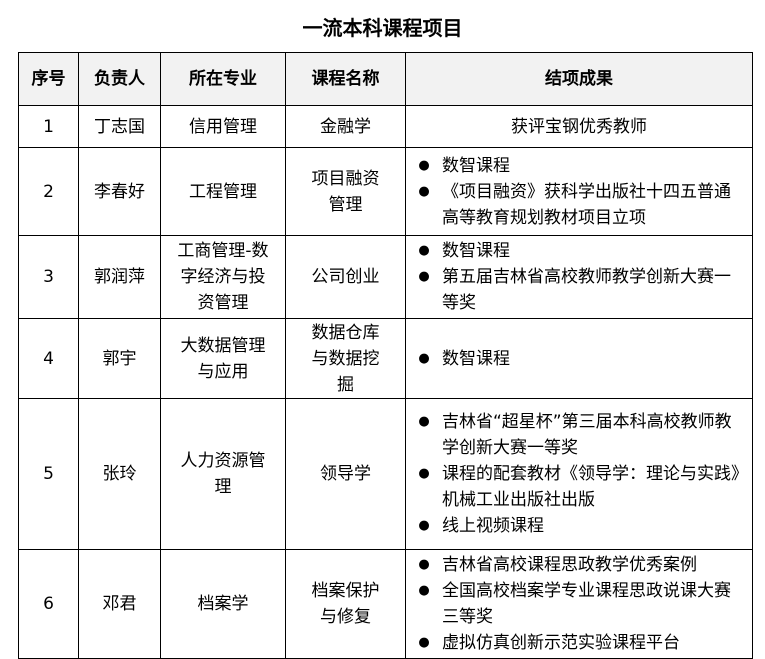  I want to click on achievement-item: ● 全国高校档案学专业课程思政说课大赛三等奖, so click(576, 604).